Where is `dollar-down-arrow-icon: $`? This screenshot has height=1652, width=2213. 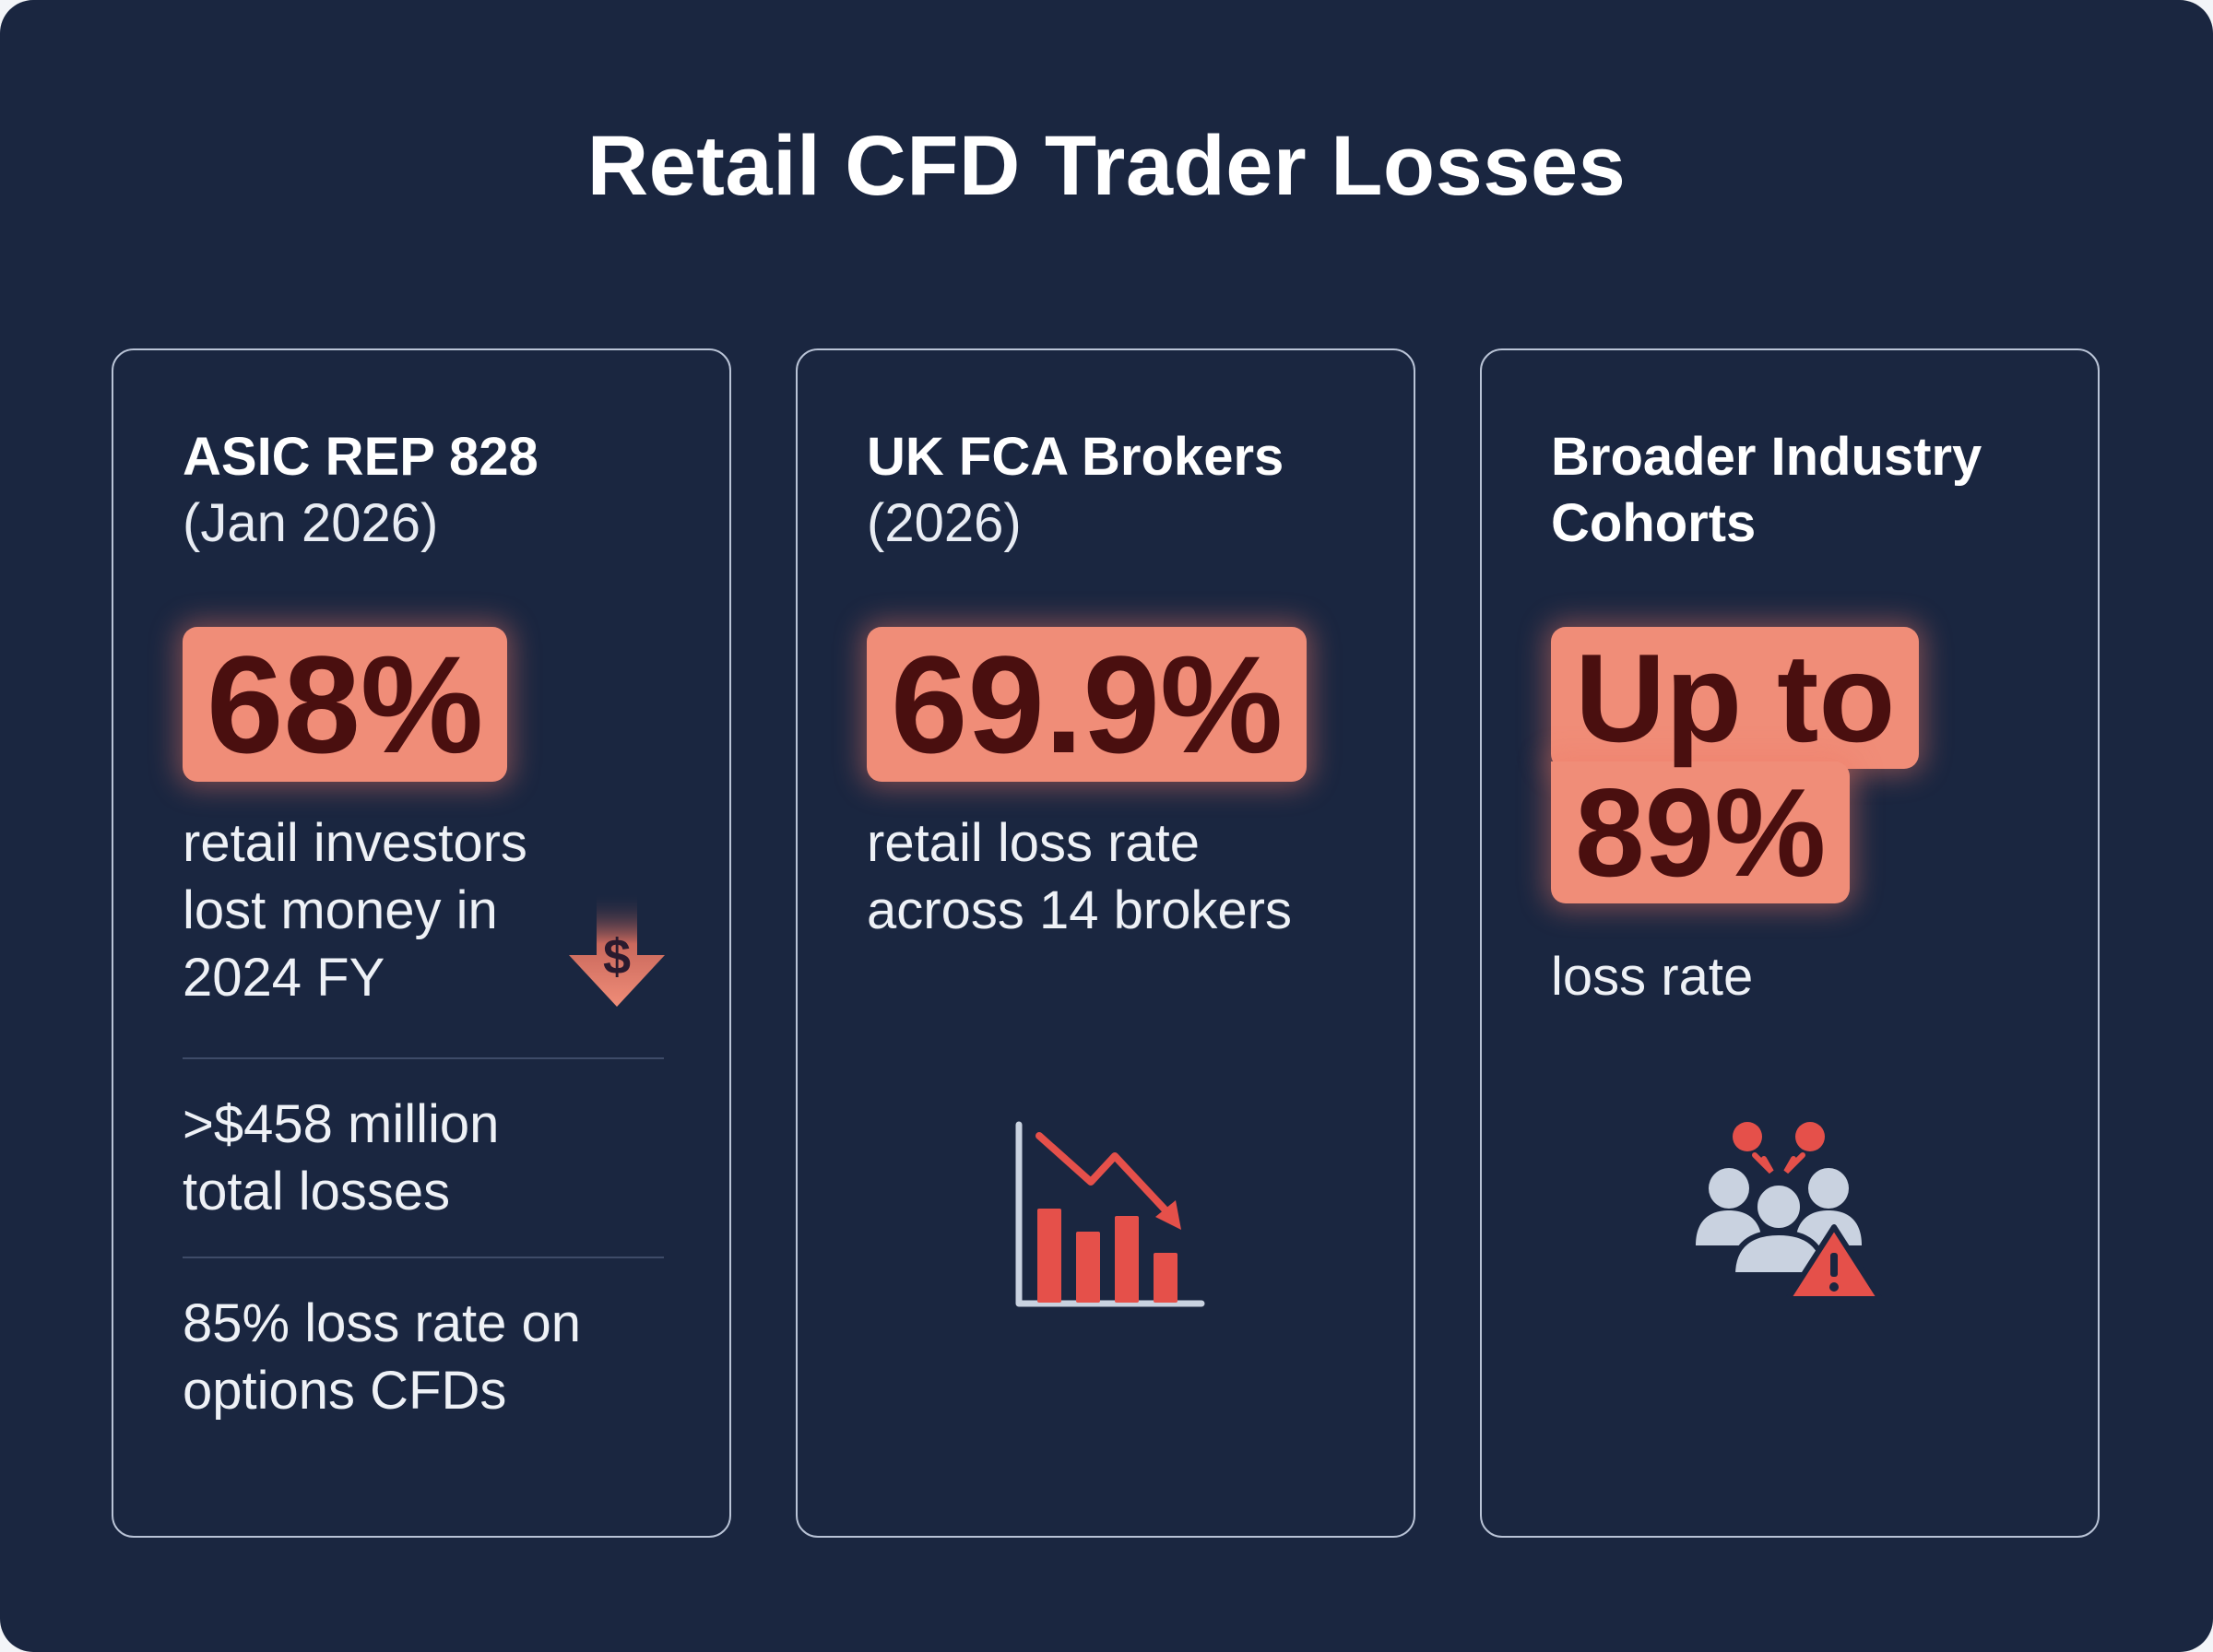
dollar-down-arrow-icon: $ is located at coordinates (617, 950).